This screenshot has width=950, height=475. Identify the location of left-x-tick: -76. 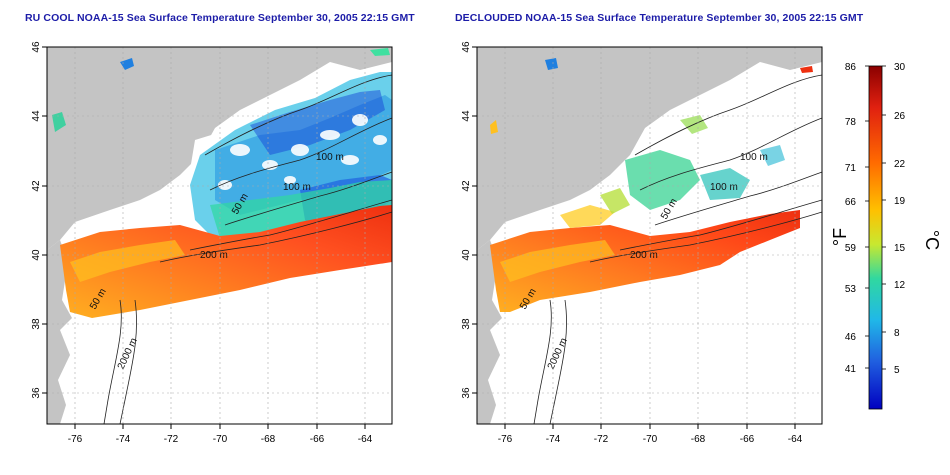
(75, 439).